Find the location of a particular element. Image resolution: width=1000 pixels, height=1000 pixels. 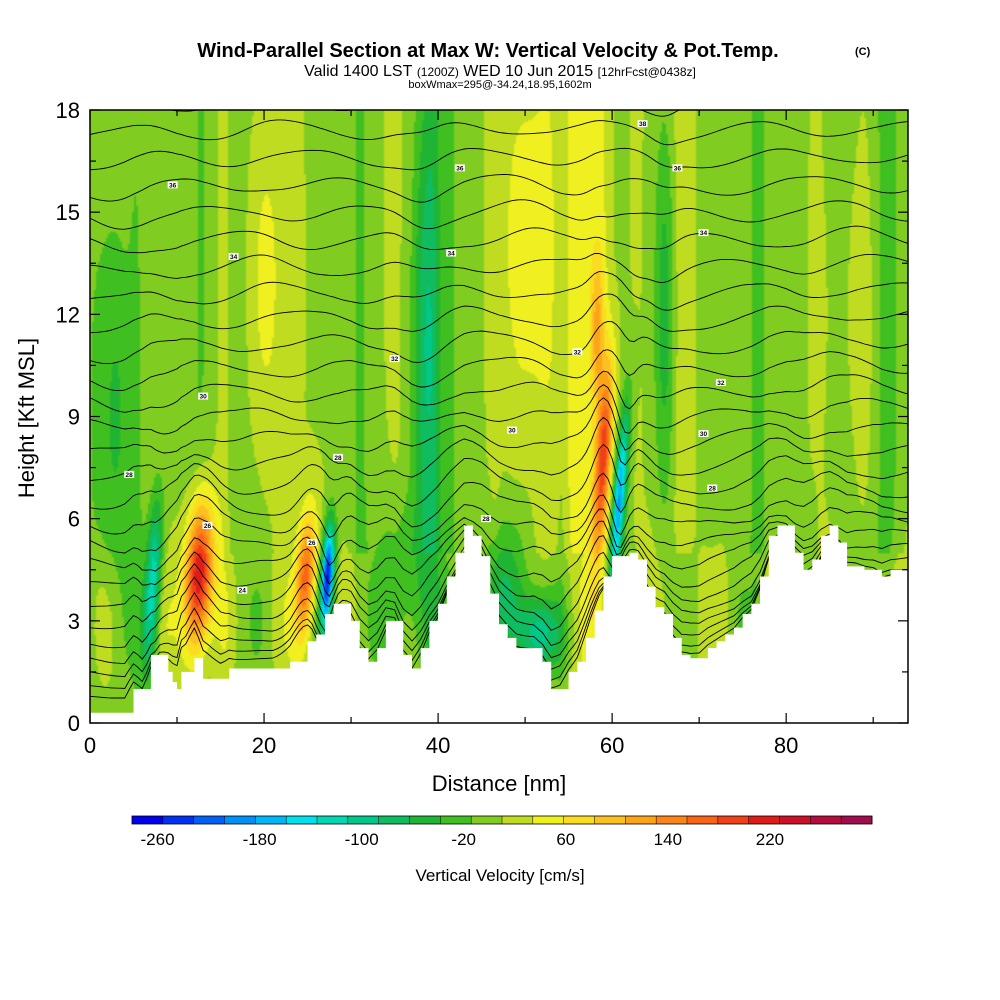

x-tick-label: 80 is located at coordinates (786, 745).